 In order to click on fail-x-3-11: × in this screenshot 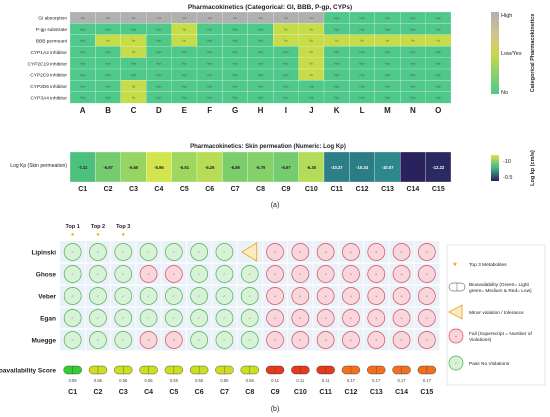, I will do `click(351, 318)`.